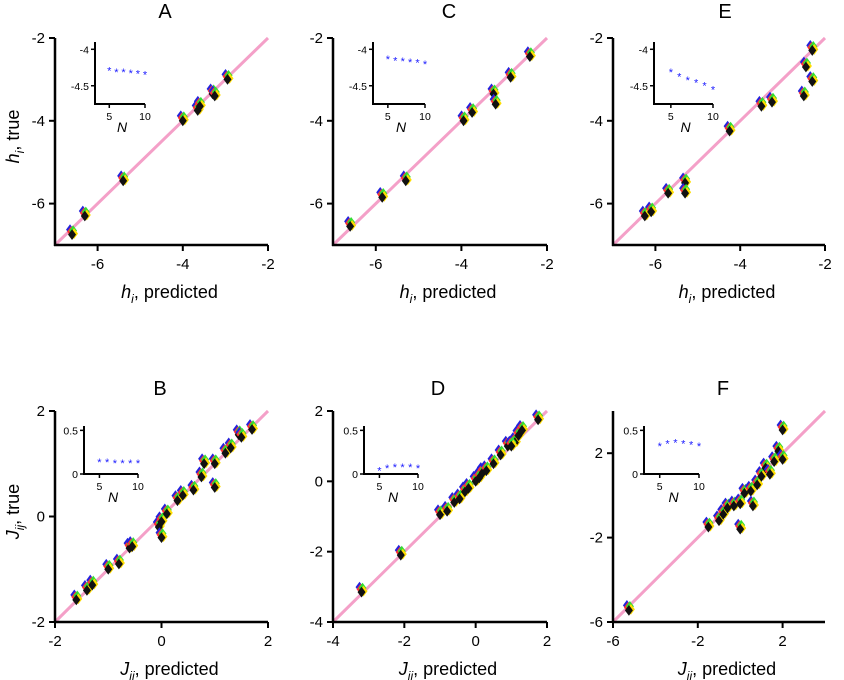 This screenshot has width=844, height=680. What do you see at coordinates (475, 641) in the screenshot?
I see `x-tick-label: 0` at bounding box center [475, 641].